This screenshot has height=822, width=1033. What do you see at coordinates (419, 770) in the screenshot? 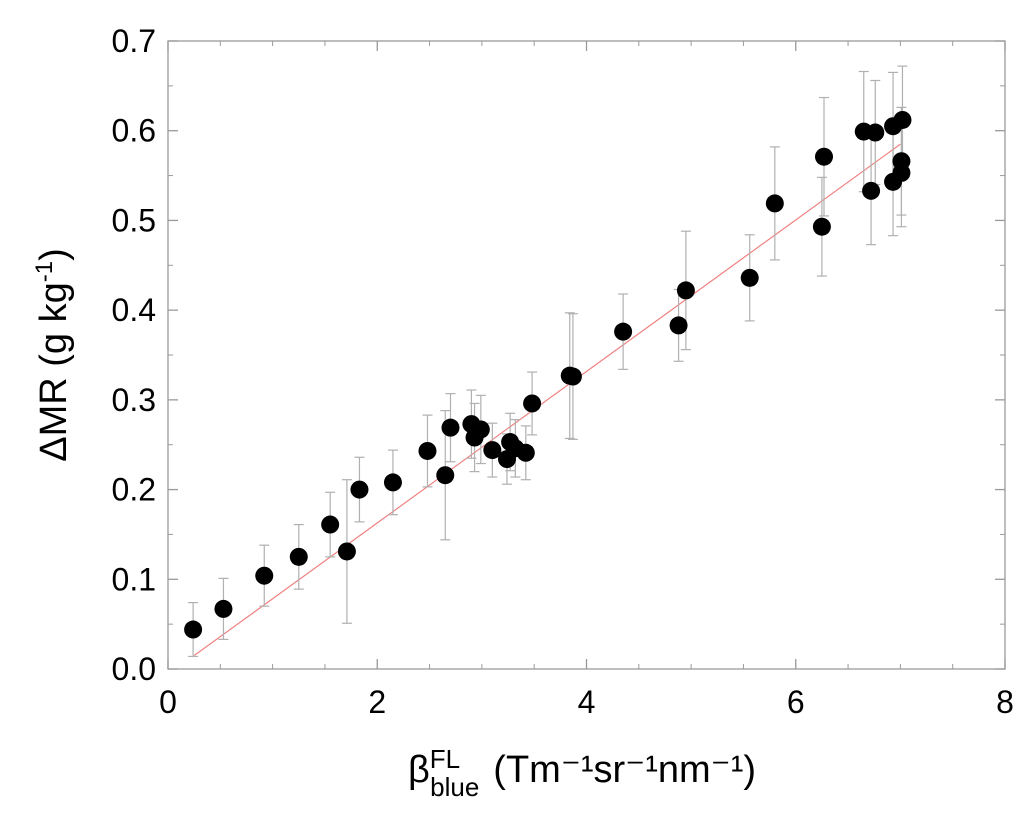
I see `x-axis-title-base: β` at bounding box center [419, 770].